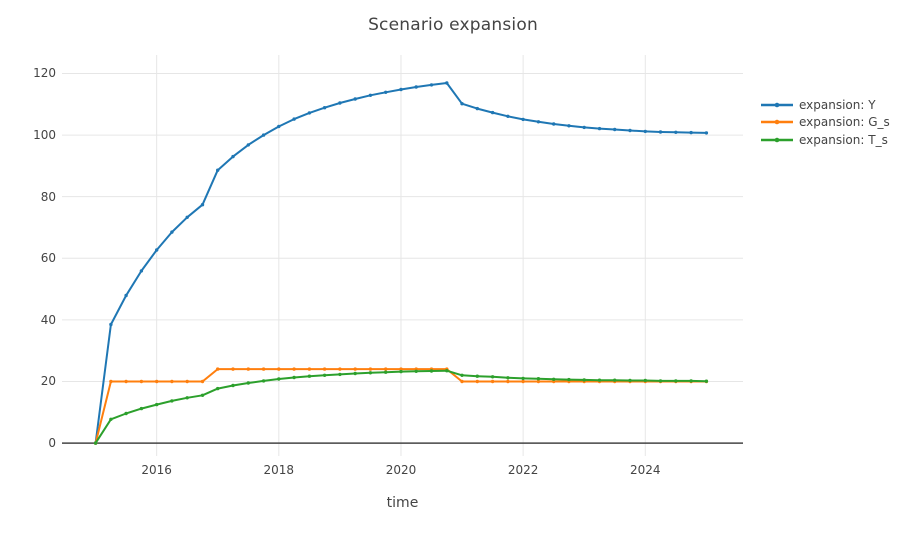 This screenshot has height=536, width=906. Describe the element at coordinates (825, 140) in the screenshot. I see `legend-item-expansion-t-s: expansion: T_s` at that location.